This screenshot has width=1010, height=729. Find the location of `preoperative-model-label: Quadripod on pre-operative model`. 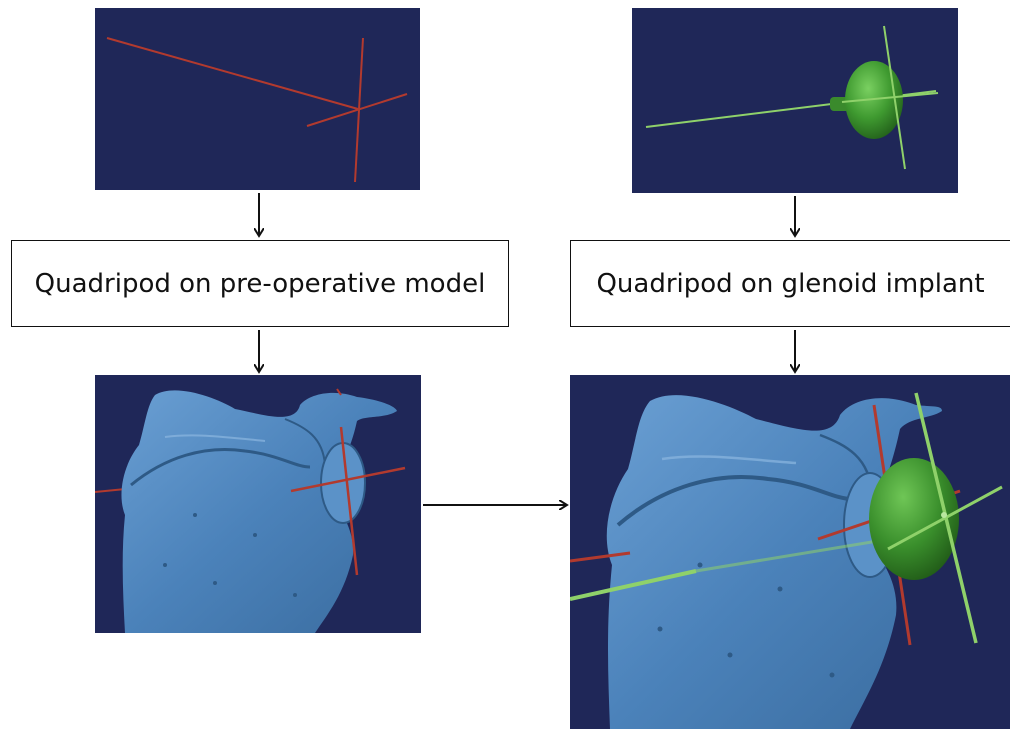

preoperative-model-label: Quadripod on pre-operative model is located at coordinates (260, 283).